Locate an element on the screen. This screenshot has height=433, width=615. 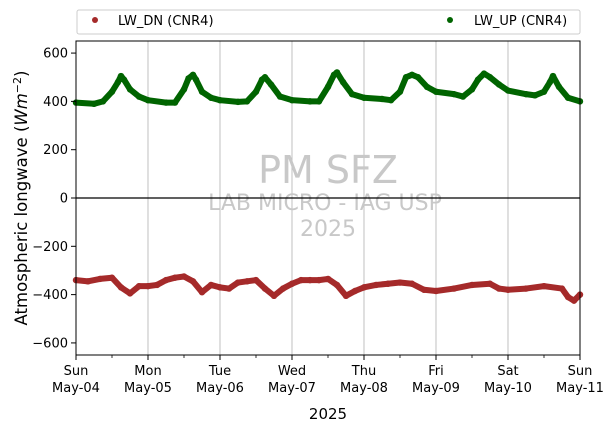
legend-label-lw-up: LW_UP (CNR4) is located at coordinates (520, 21).